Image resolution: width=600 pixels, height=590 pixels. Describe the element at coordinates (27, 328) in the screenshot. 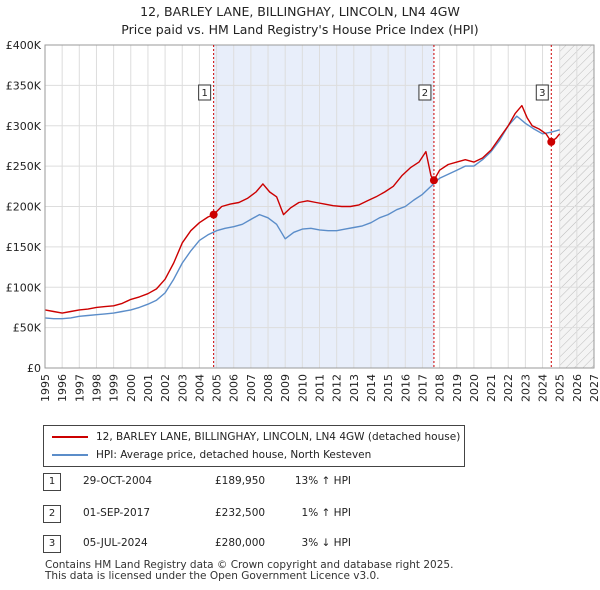

I see `y-tick-label: £50K` at that location.